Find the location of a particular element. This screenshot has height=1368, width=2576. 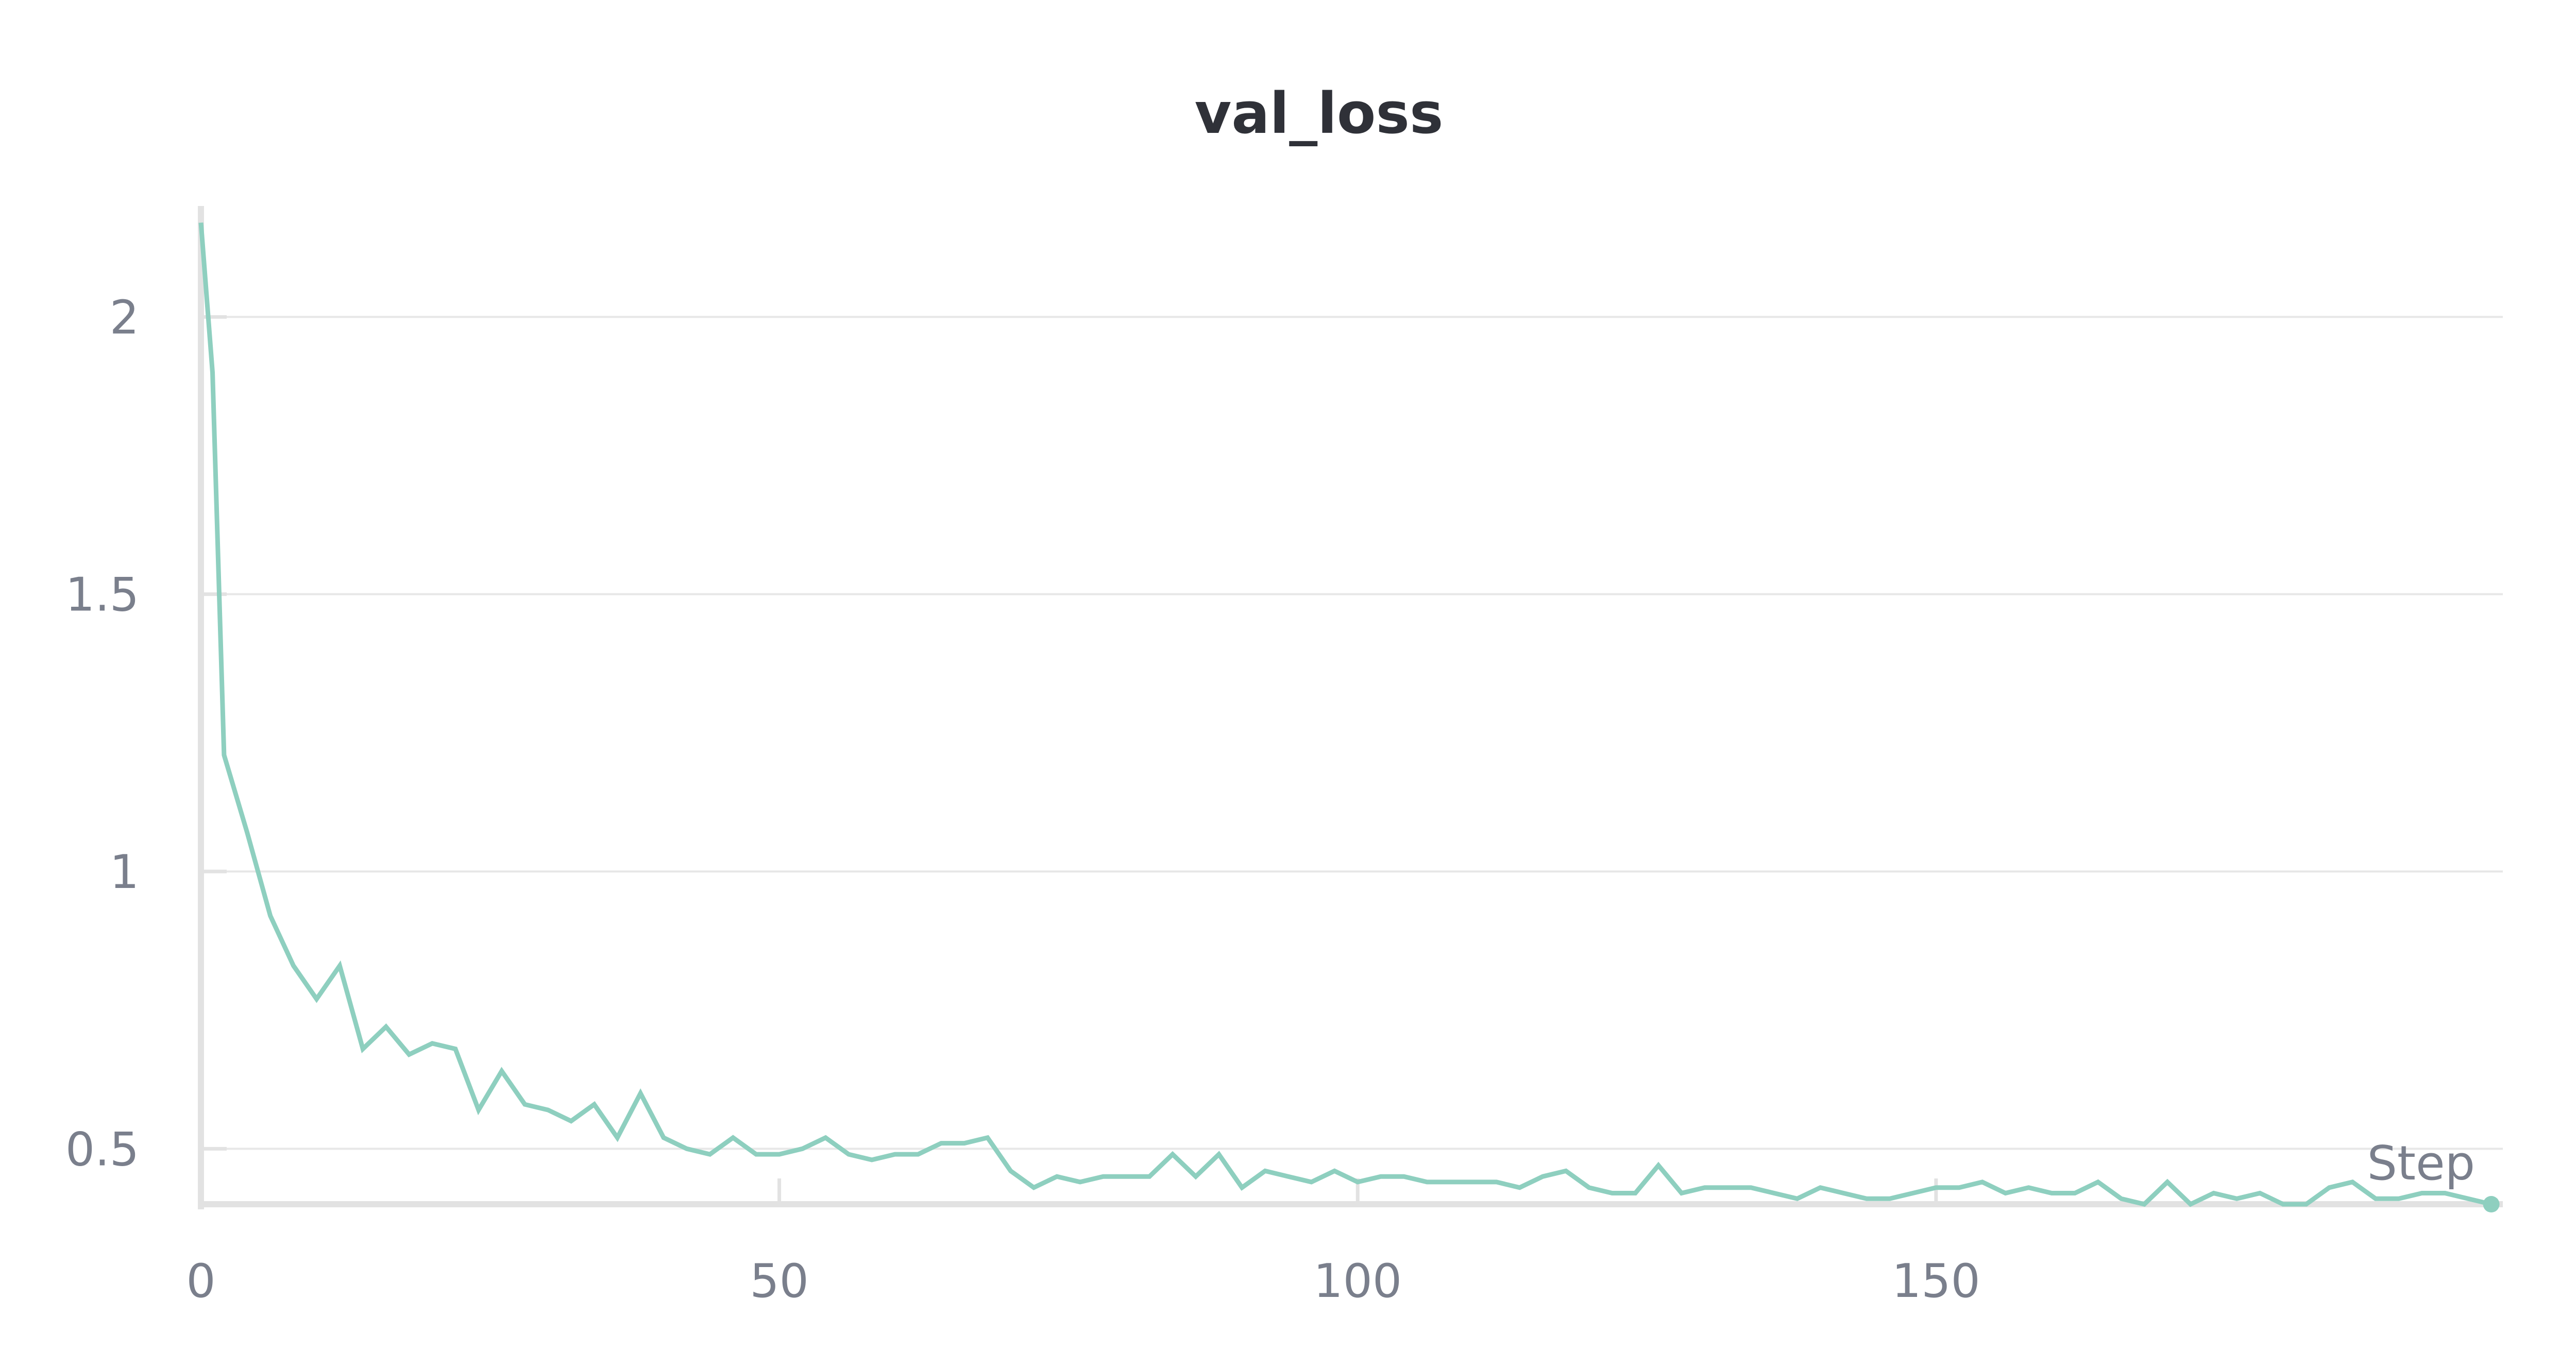

y-tick-label: 1.5 is located at coordinates (102, 595).